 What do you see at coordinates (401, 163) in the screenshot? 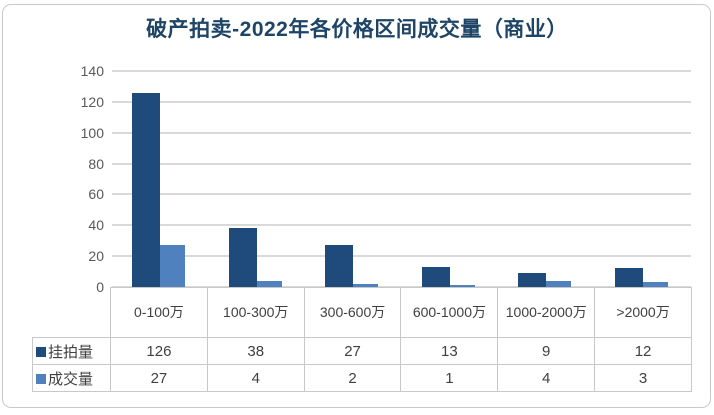
I see `gridline-y80` at bounding box center [401, 163].